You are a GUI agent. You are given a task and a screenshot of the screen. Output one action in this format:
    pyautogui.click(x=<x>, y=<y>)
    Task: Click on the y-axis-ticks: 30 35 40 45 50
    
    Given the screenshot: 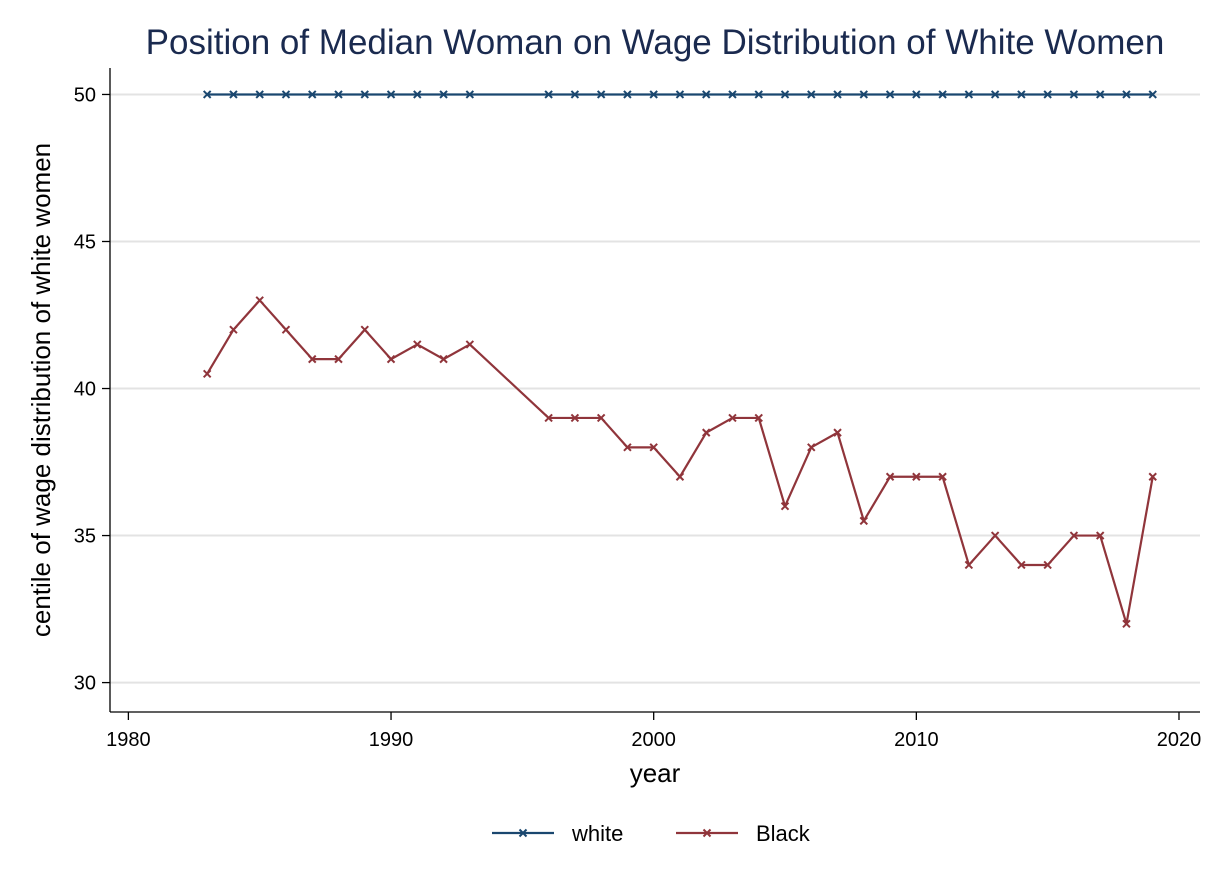 What is the action you would take?
    pyautogui.click(x=92, y=389)
    